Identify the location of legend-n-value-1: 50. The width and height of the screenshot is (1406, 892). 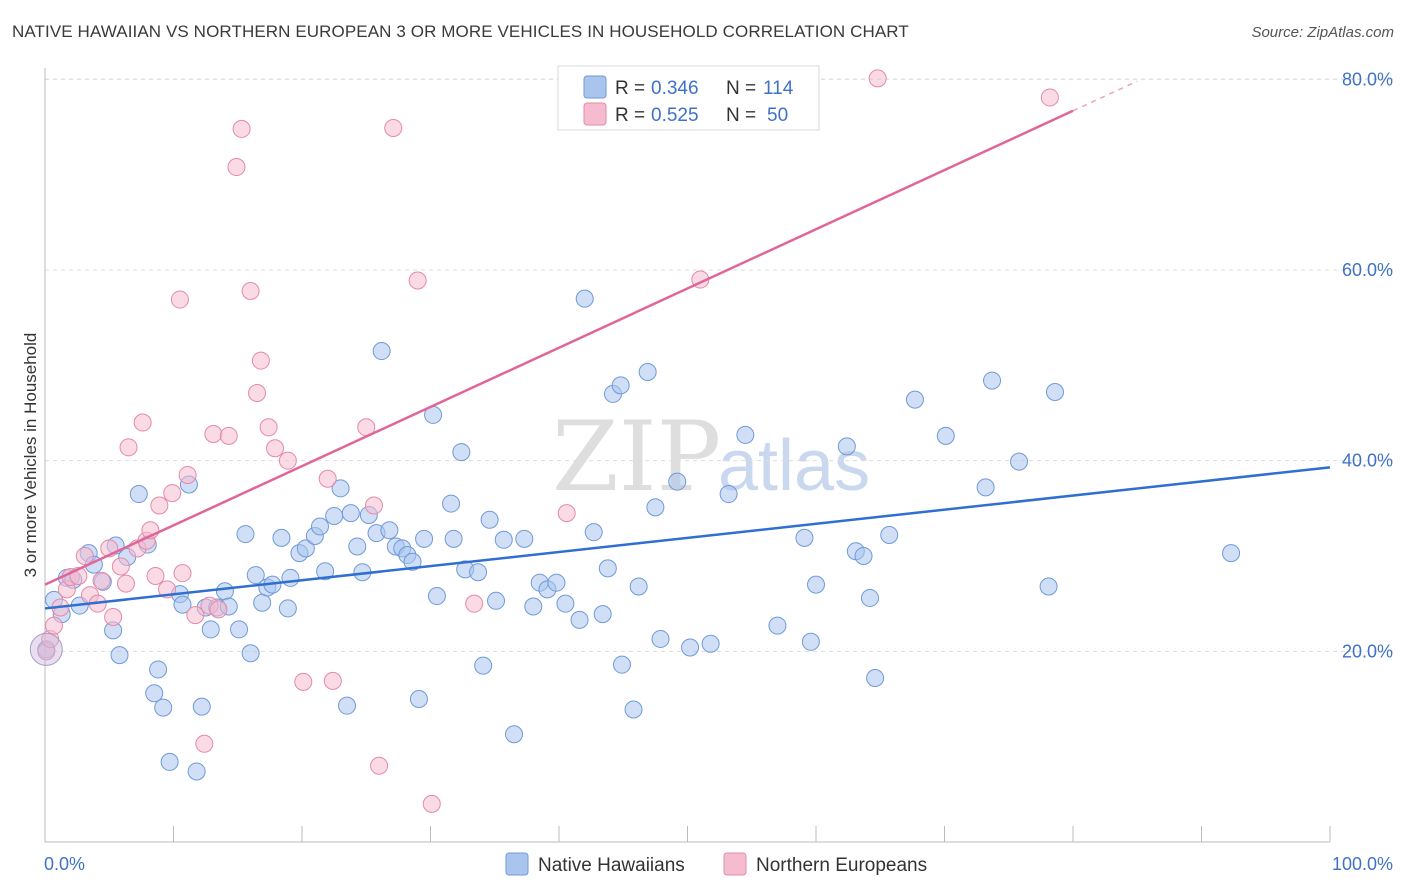
(777, 115).